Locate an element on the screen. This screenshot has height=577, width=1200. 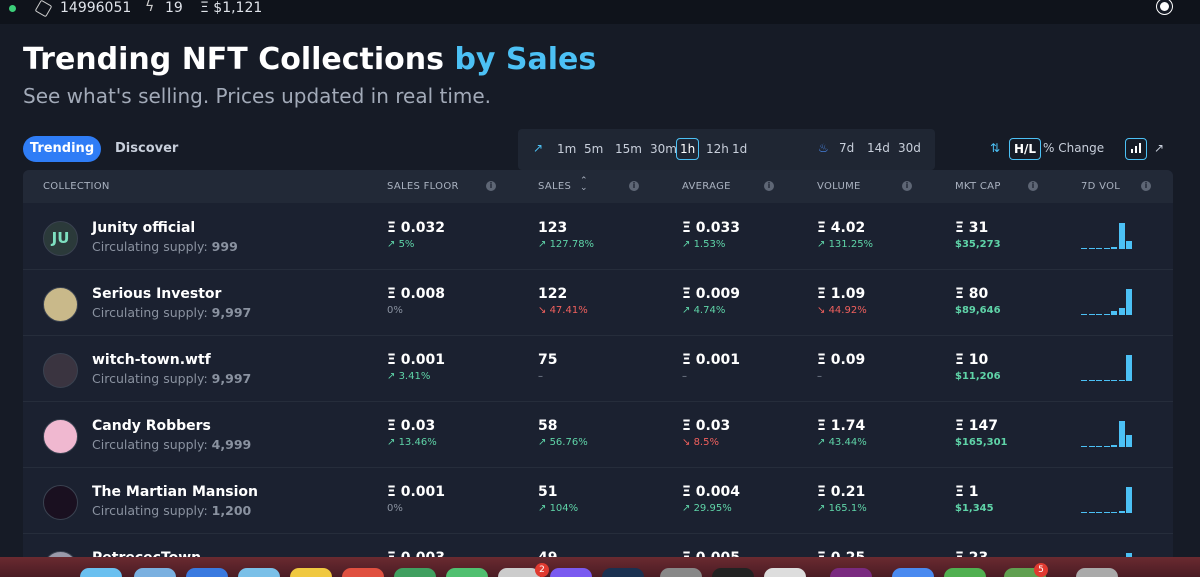
trend-icon: ↗ is located at coordinates (538, 148).